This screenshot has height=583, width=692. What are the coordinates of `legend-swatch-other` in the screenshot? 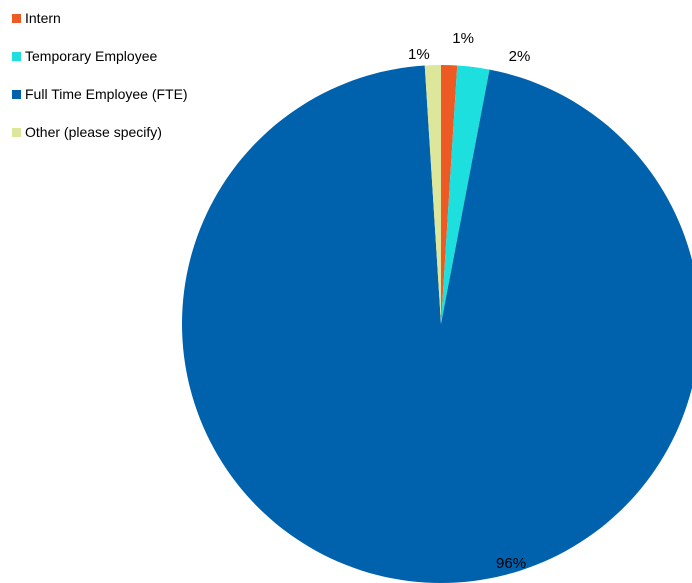 It's located at (16, 132).